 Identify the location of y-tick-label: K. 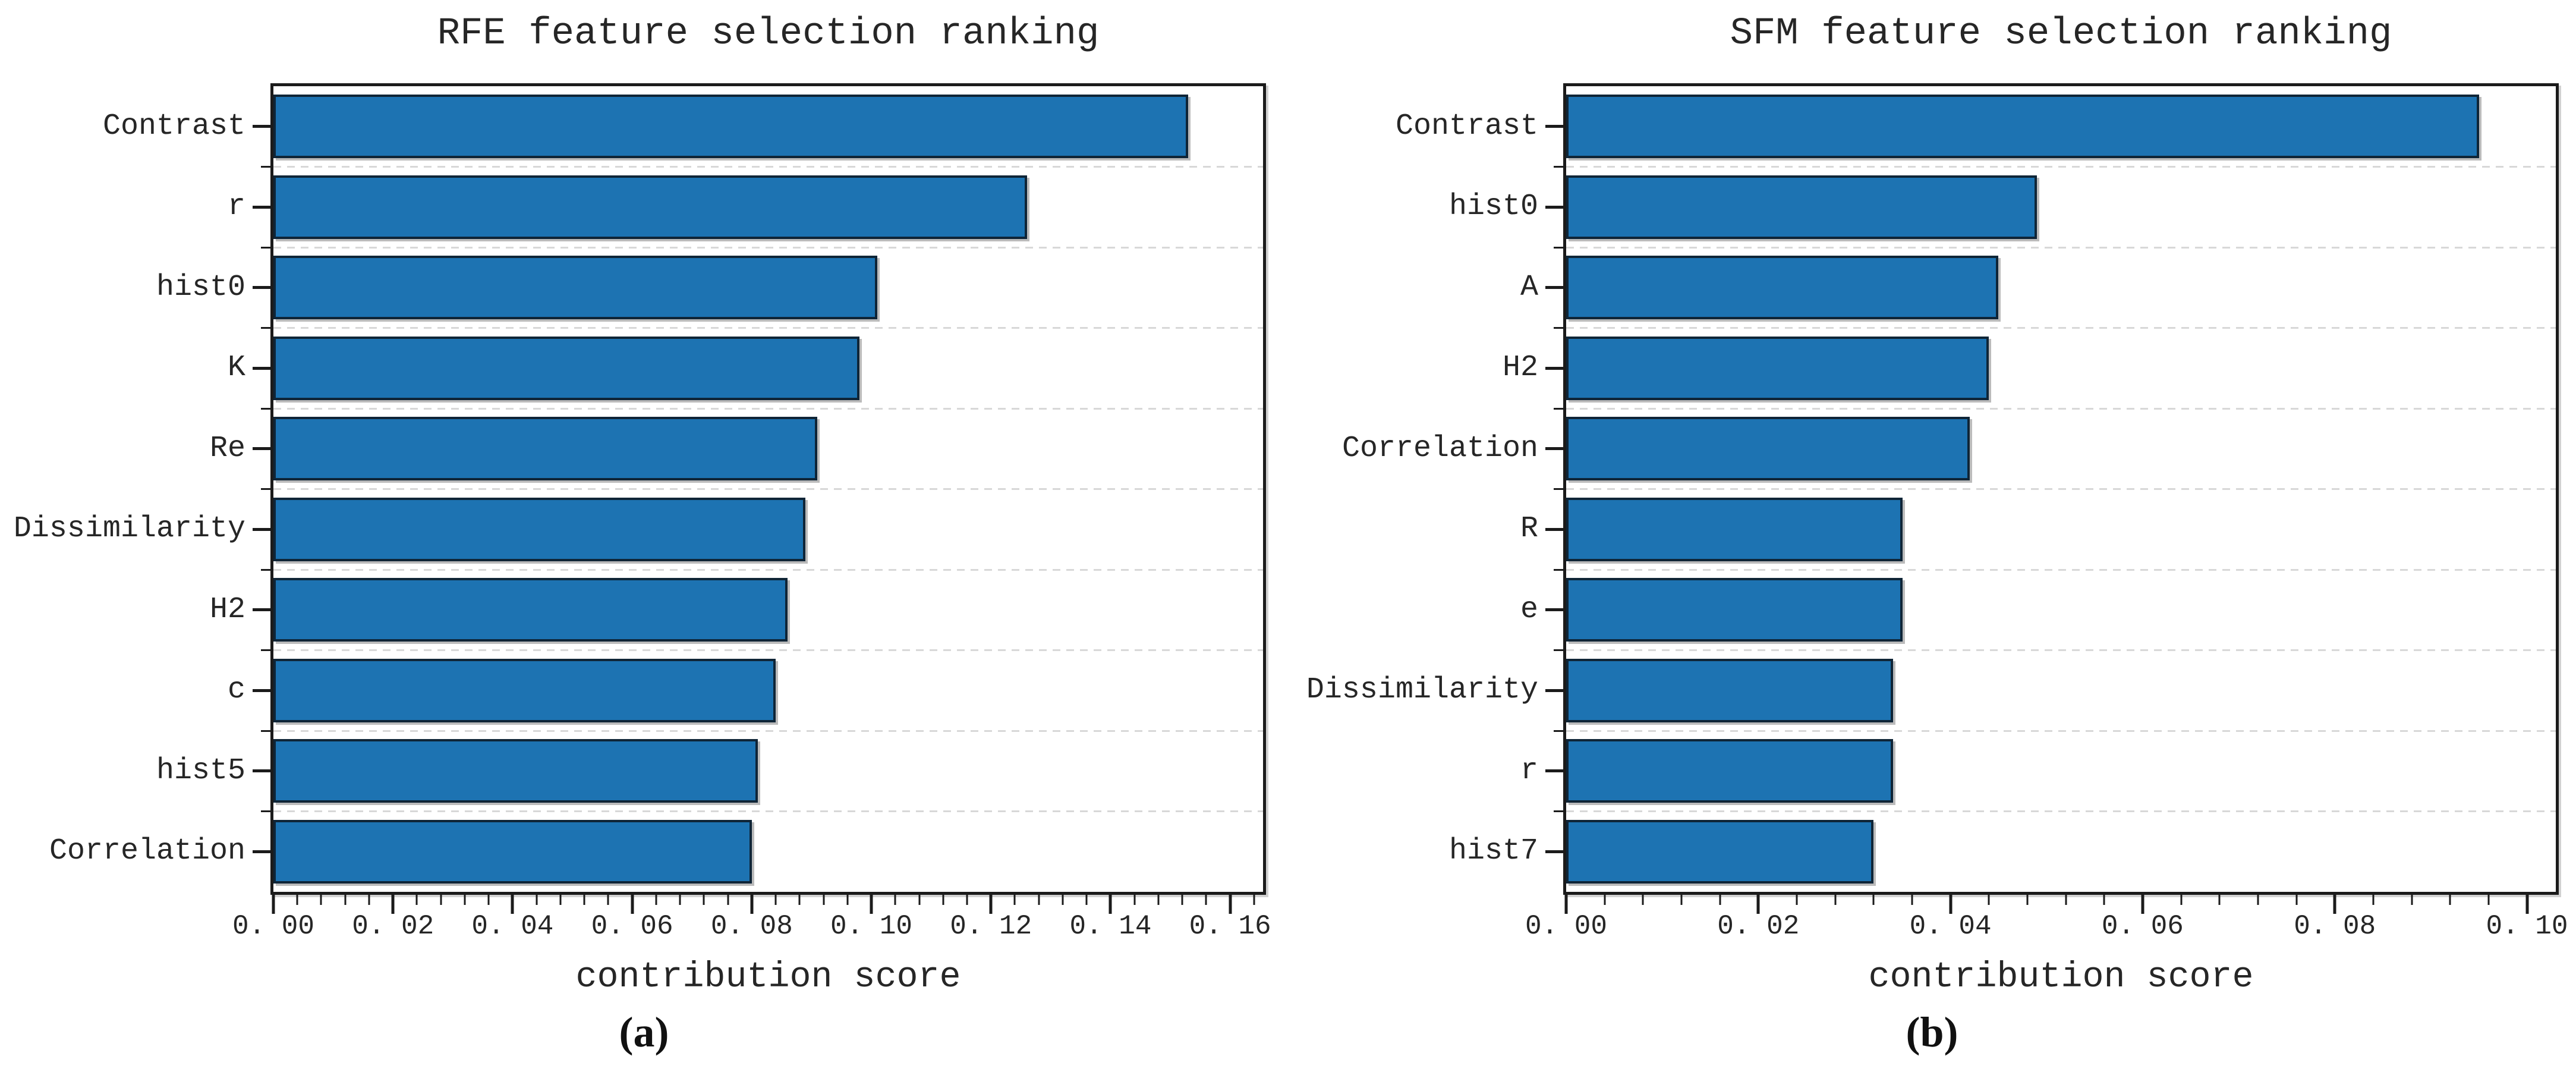
(236, 368).